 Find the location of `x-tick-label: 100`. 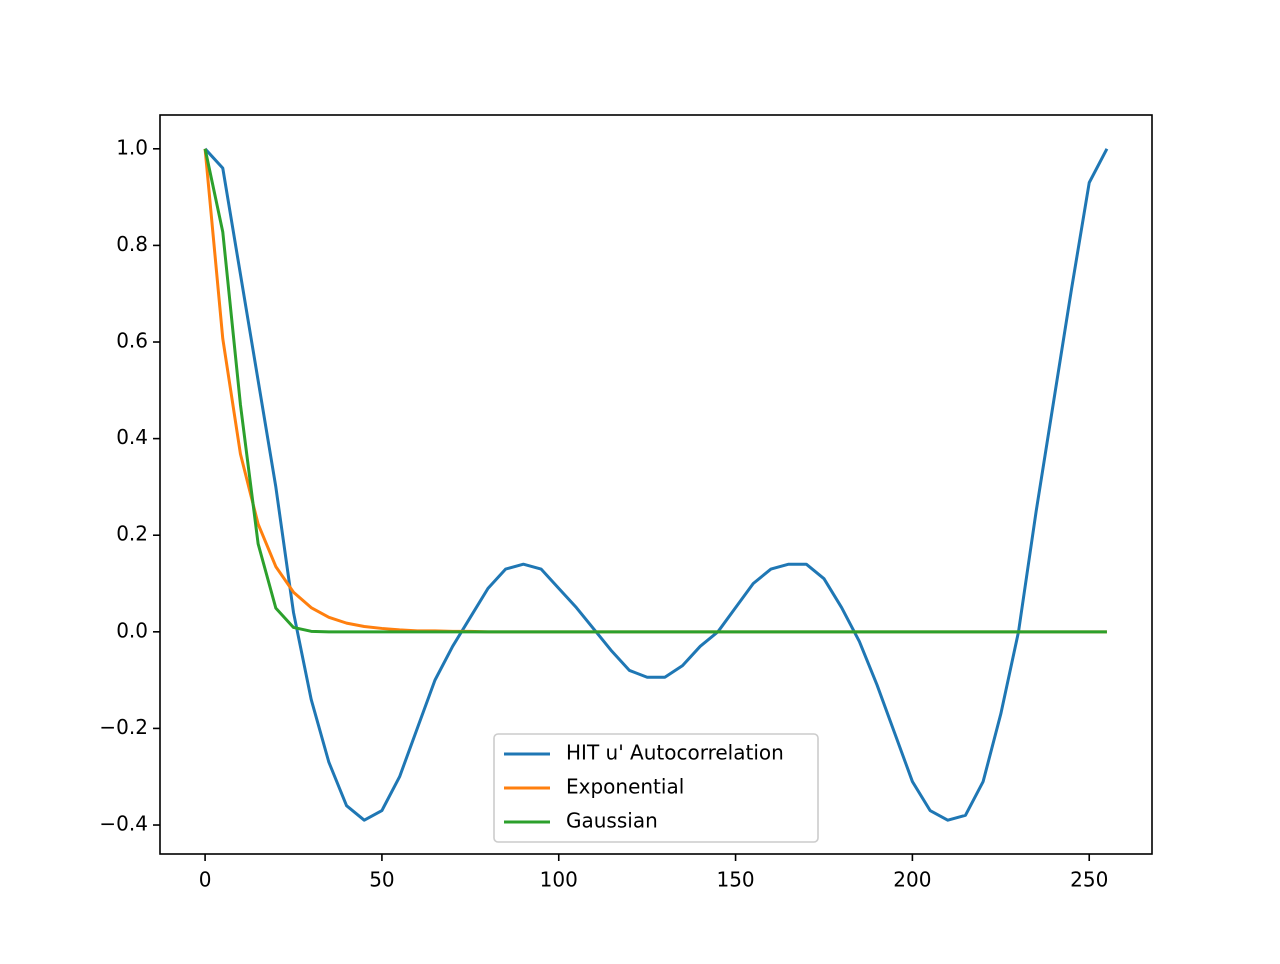

x-tick-label: 100 is located at coordinates (559, 880).